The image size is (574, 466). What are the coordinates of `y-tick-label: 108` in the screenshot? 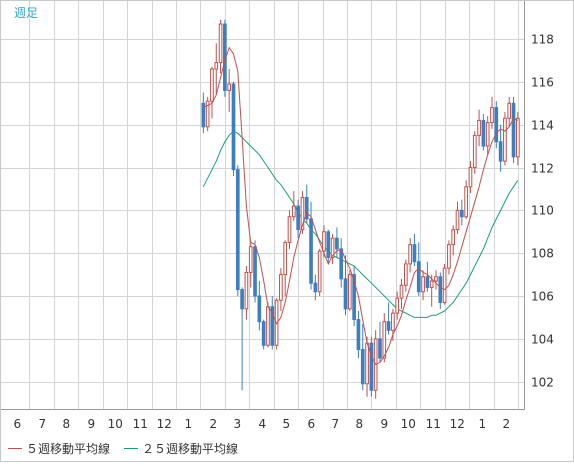 It's located at (542, 254).